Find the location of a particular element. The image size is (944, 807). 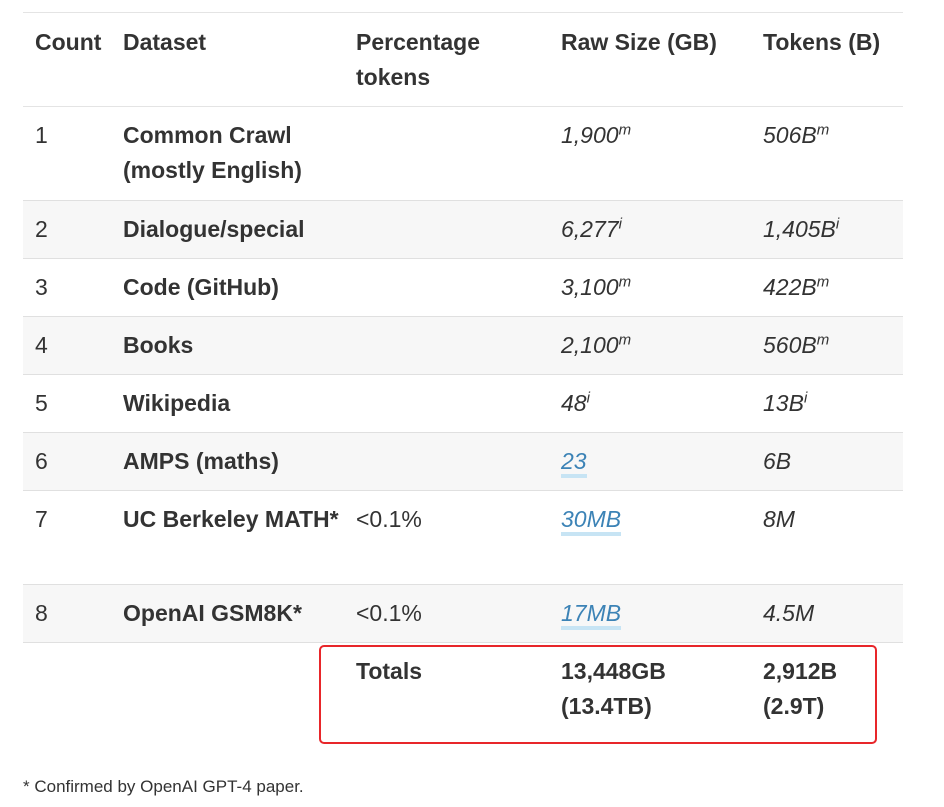

totals-tokens: 2,912B (2.9T) is located at coordinates (800, 688).